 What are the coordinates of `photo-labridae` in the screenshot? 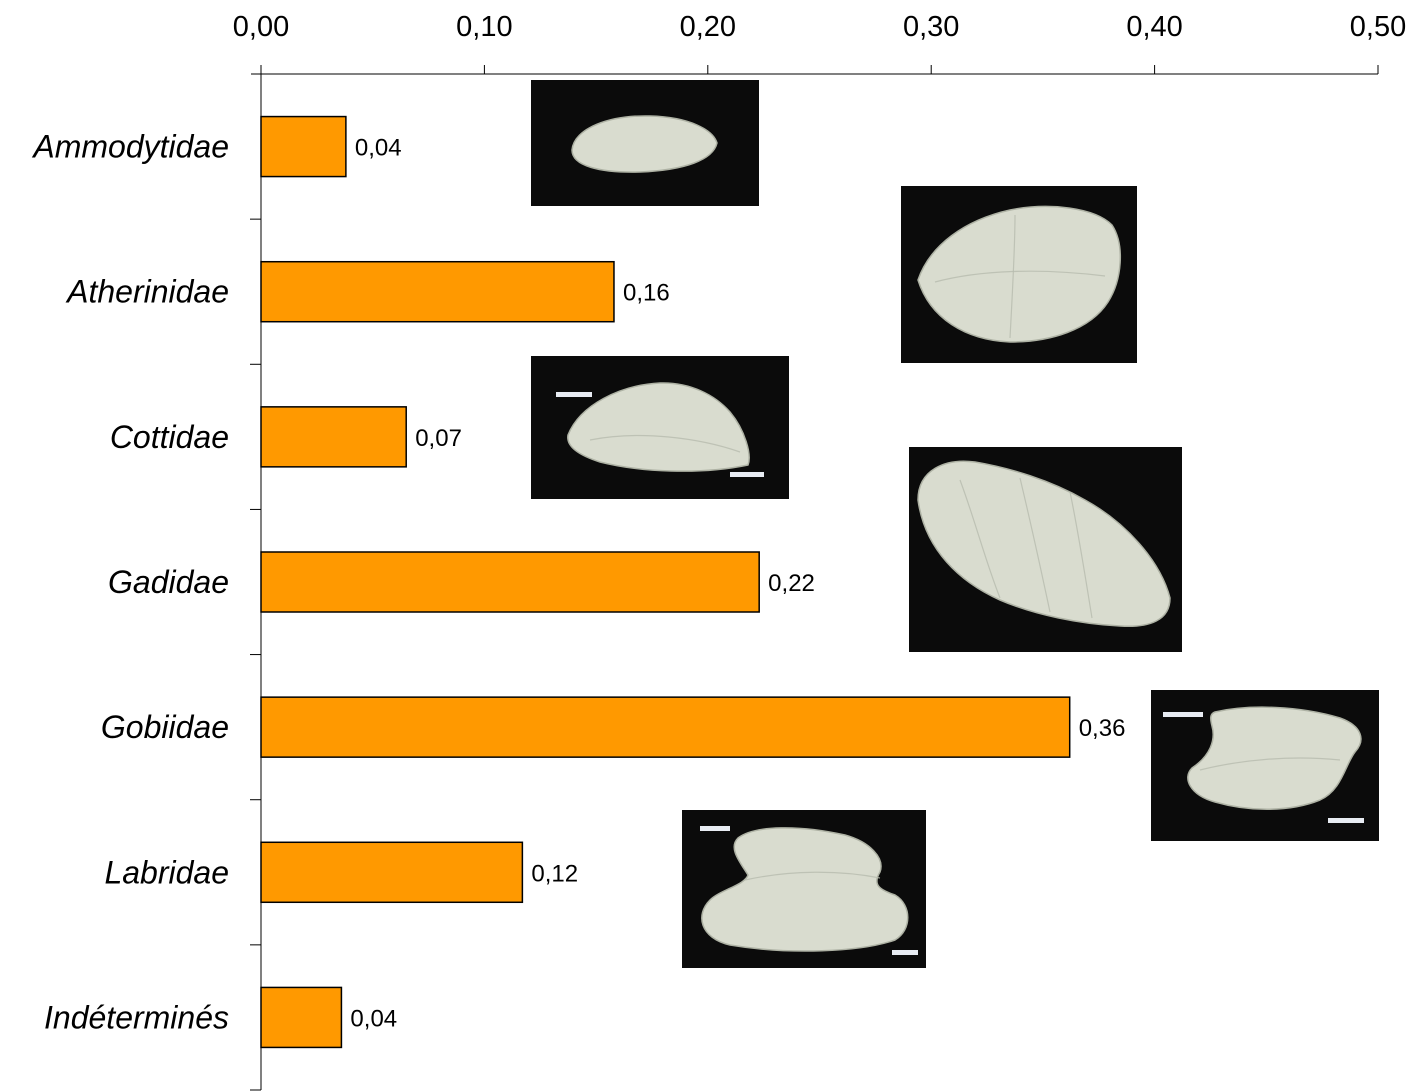 It's located at (804, 889).